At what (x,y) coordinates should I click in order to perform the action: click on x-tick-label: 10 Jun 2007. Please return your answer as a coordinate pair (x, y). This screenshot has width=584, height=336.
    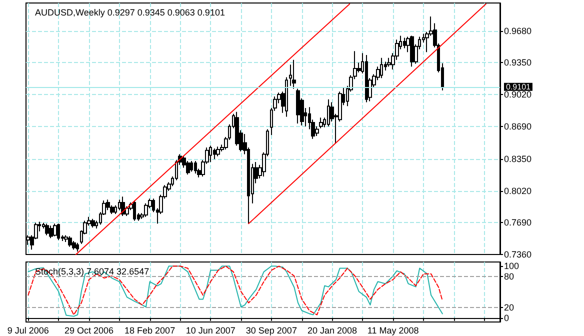
    Looking at the image, I should click on (211, 331).